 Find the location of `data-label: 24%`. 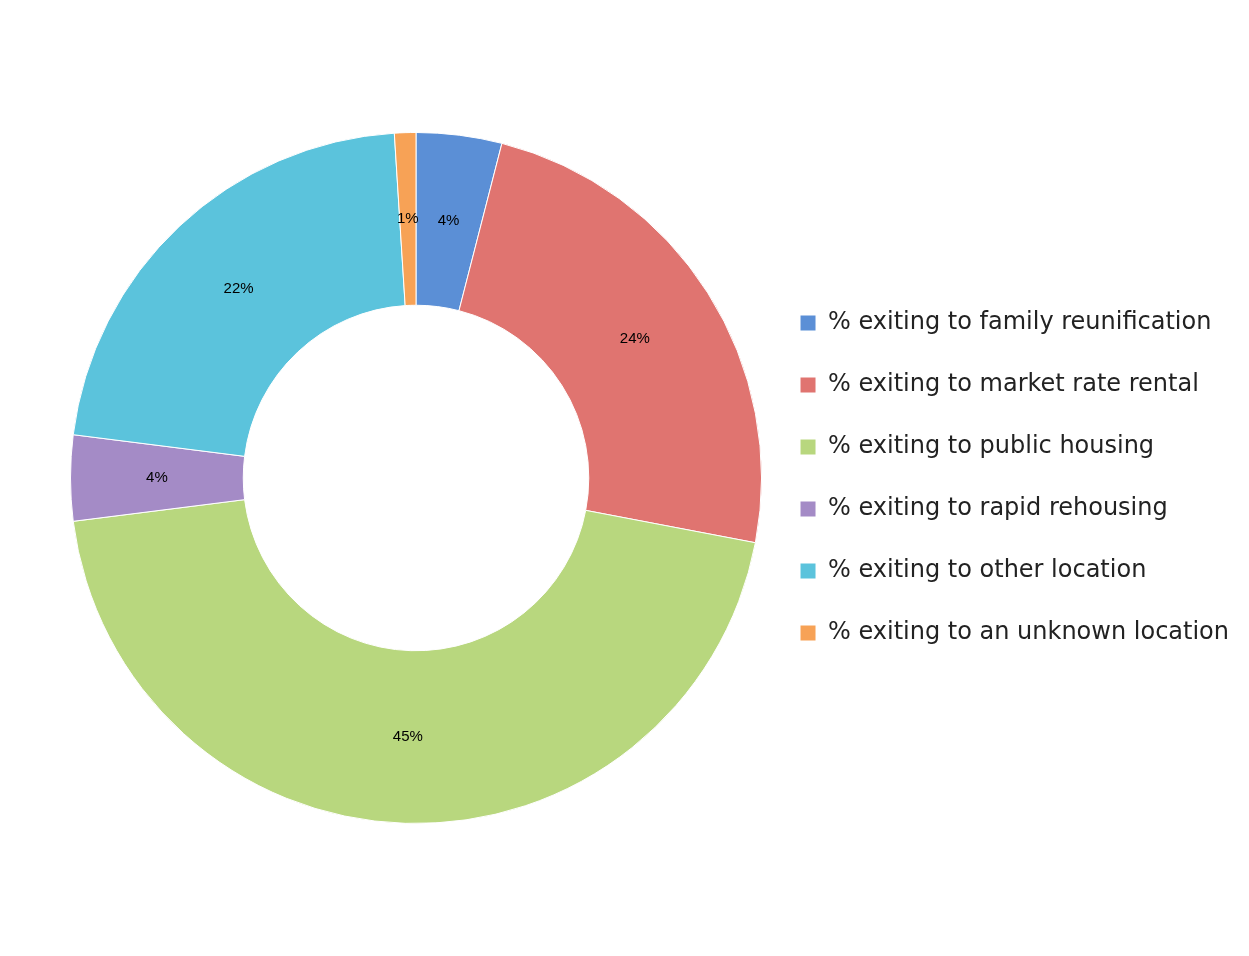

data-label: 24% is located at coordinates (634, 338).